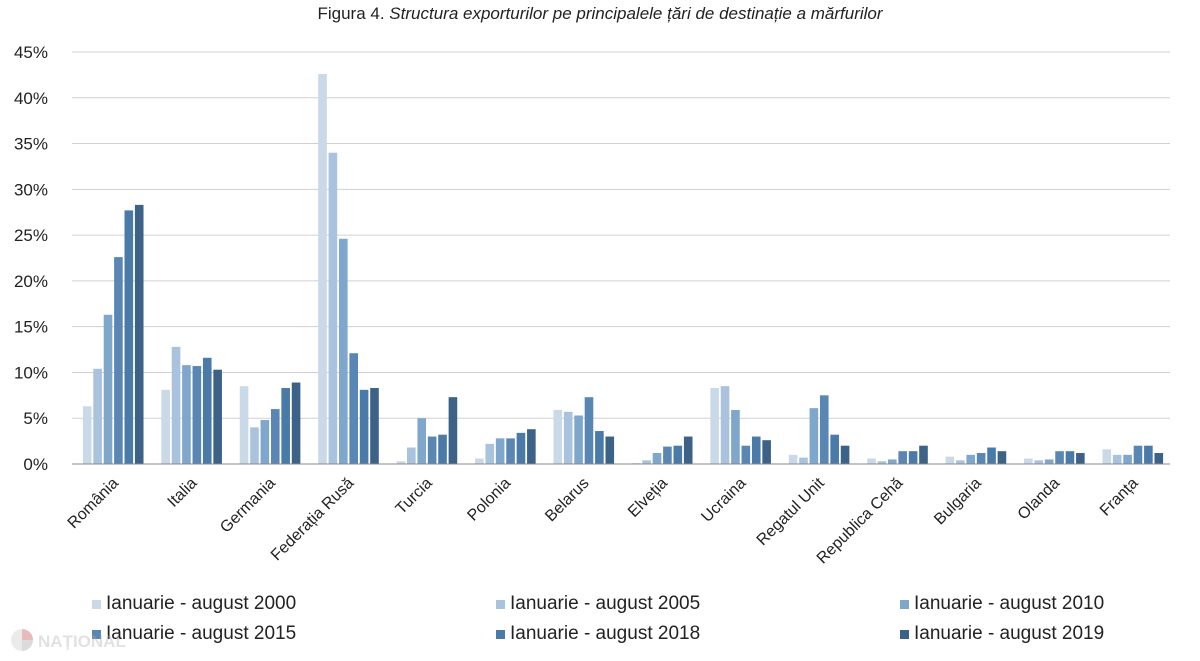  I want to click on legend-label: Ianuarie - august 2019, so click(1009, 633).